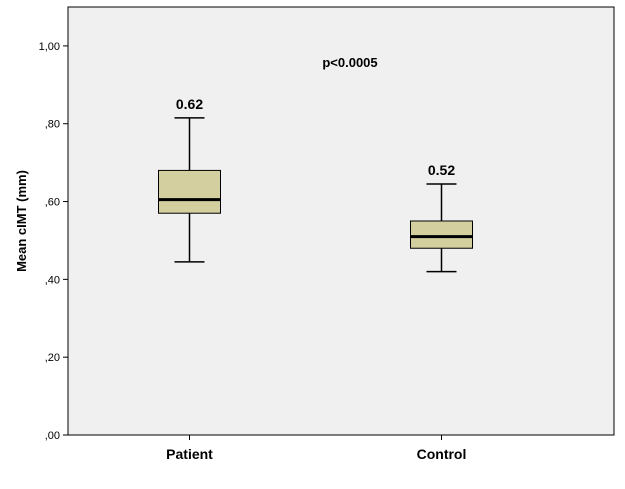 The image size is (625, 489). What do you see at coordinates (189, 454) in the screenshot?
I see `x-tick-label: Patient` at bounding box center [189, 454].